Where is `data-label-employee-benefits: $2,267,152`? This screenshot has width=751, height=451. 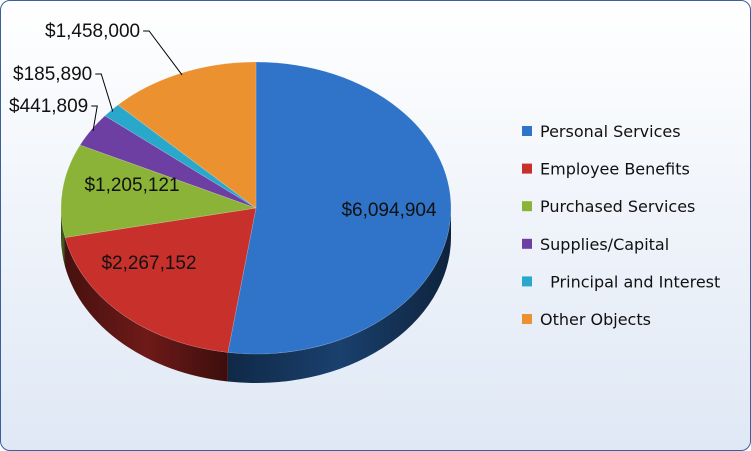 data-label-employee-benefits: $2,267,152 is located at coordinates (148, 263).